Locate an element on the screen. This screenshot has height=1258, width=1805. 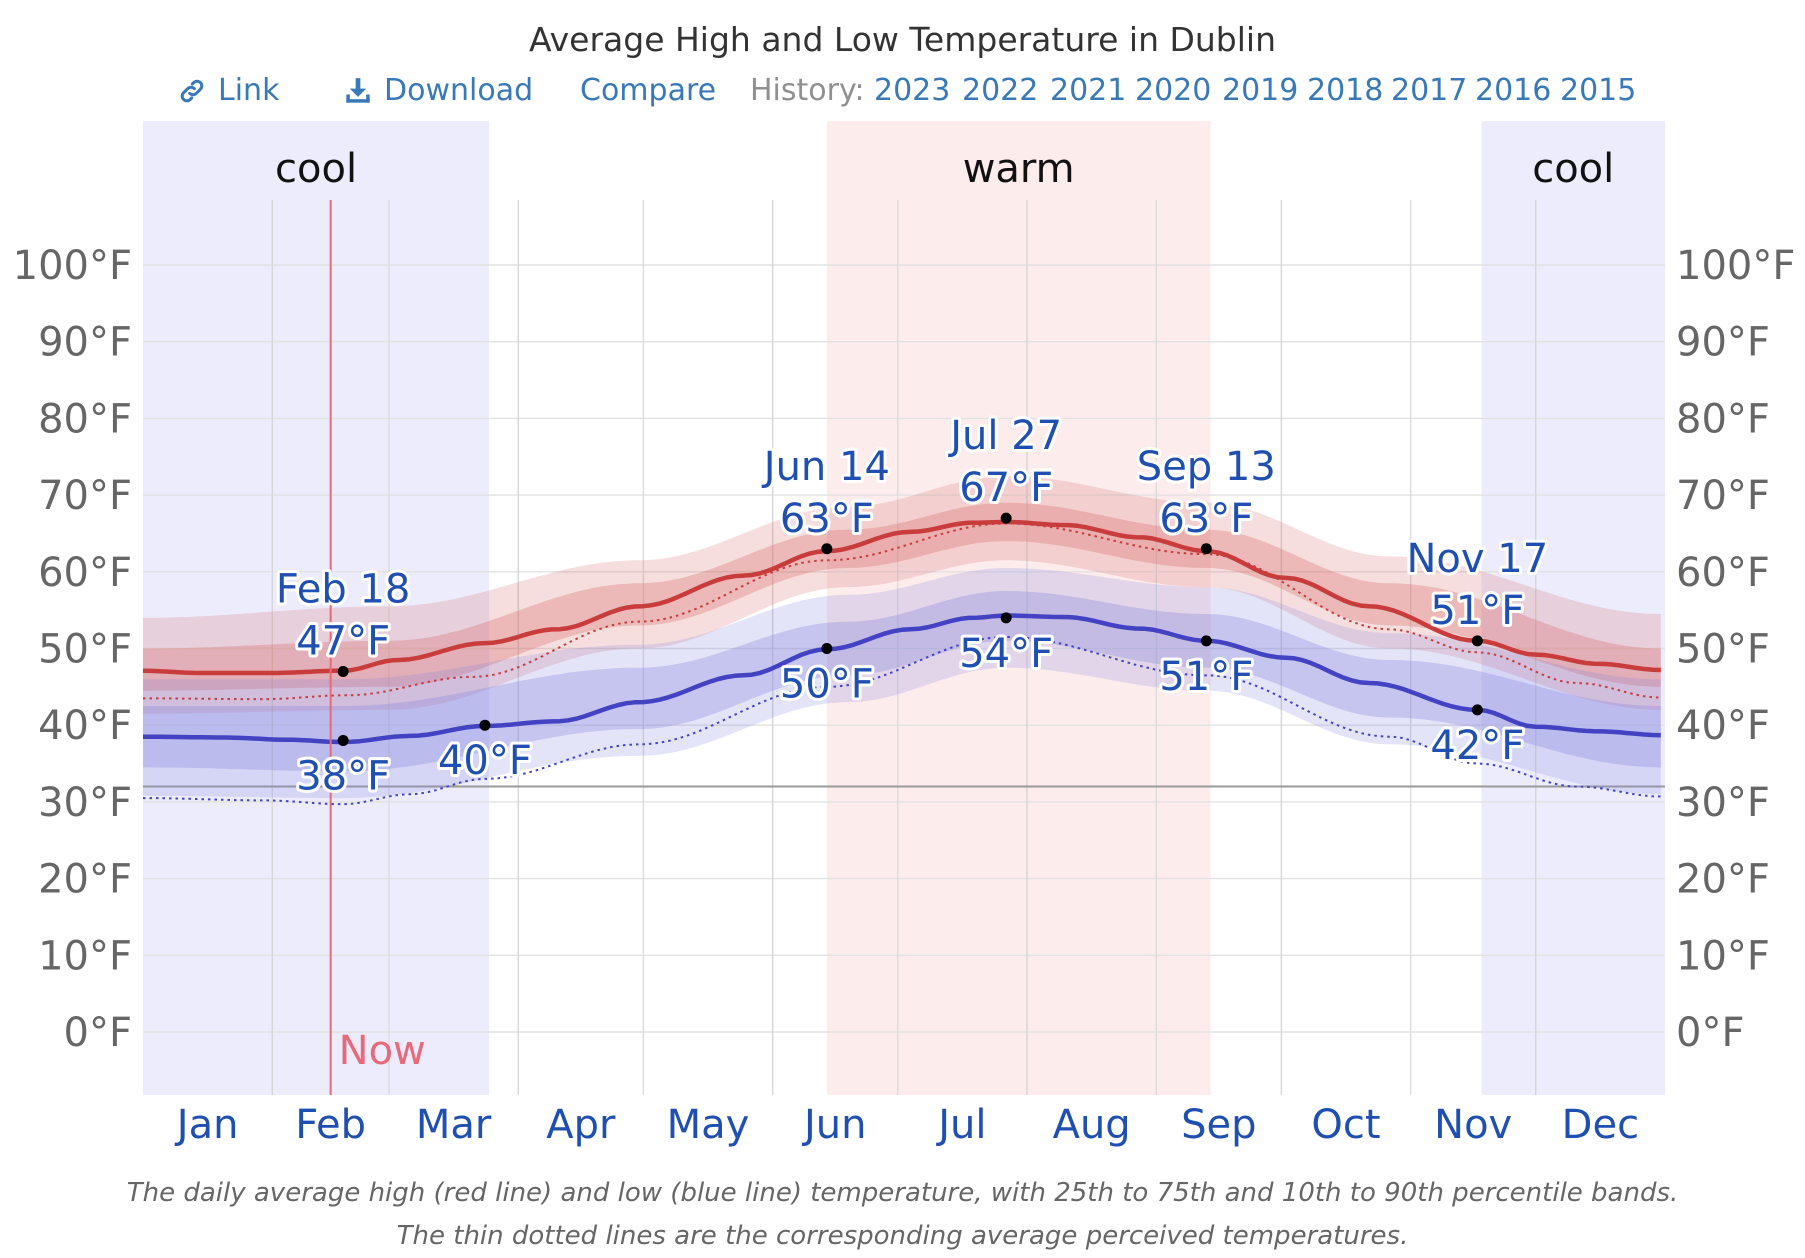
annotation-value-label: 42°F is located at coordinates (1477, 746).